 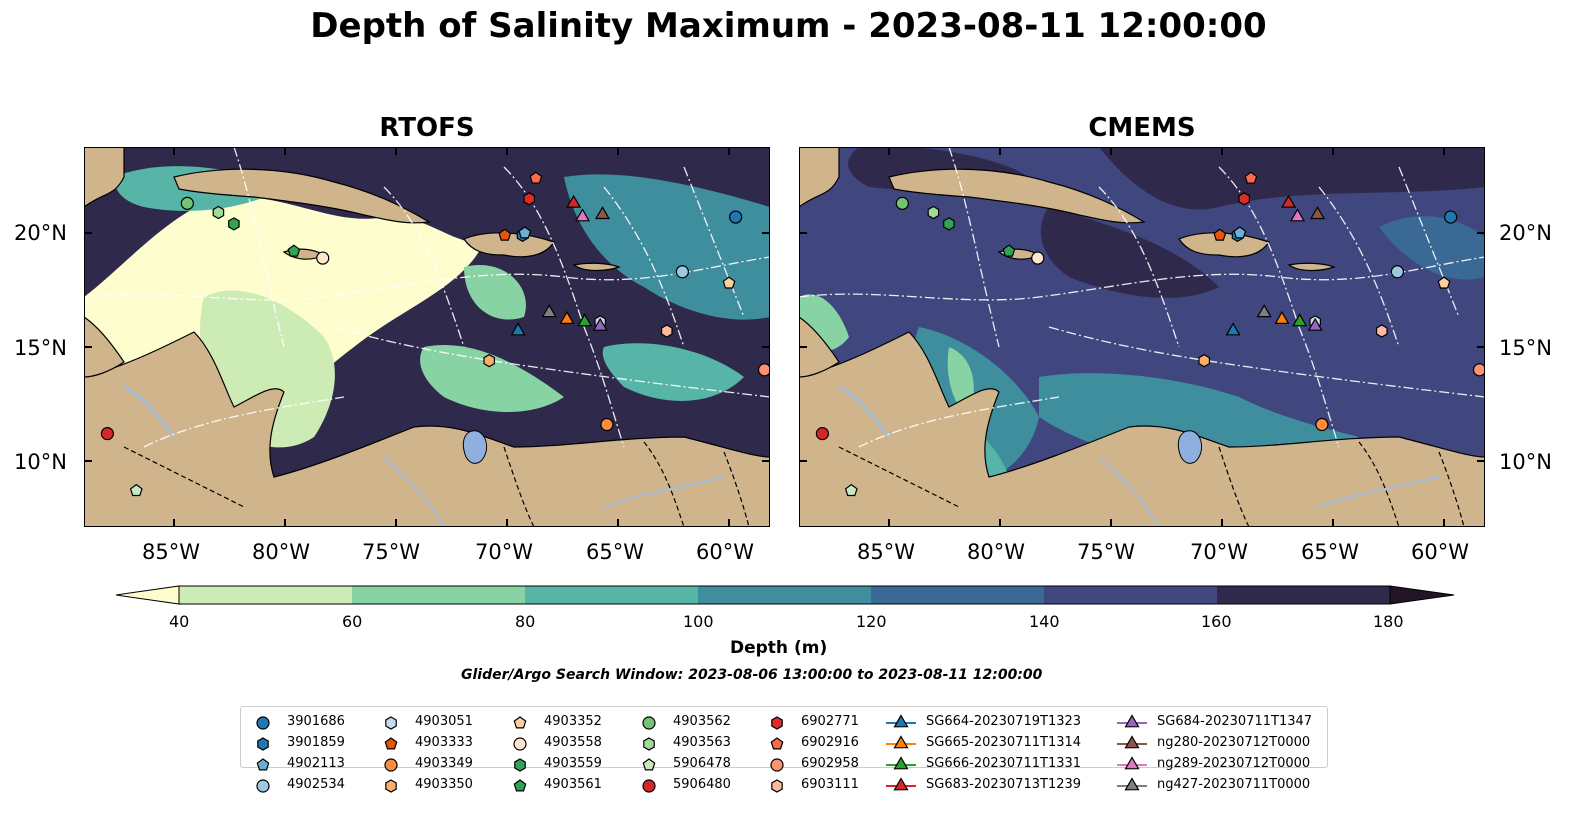 What do you see at coordinates (1234, 784) in the screenshot?
I see `legend-label: ng427-20230711T0000` at bounding box center [1234, 784].